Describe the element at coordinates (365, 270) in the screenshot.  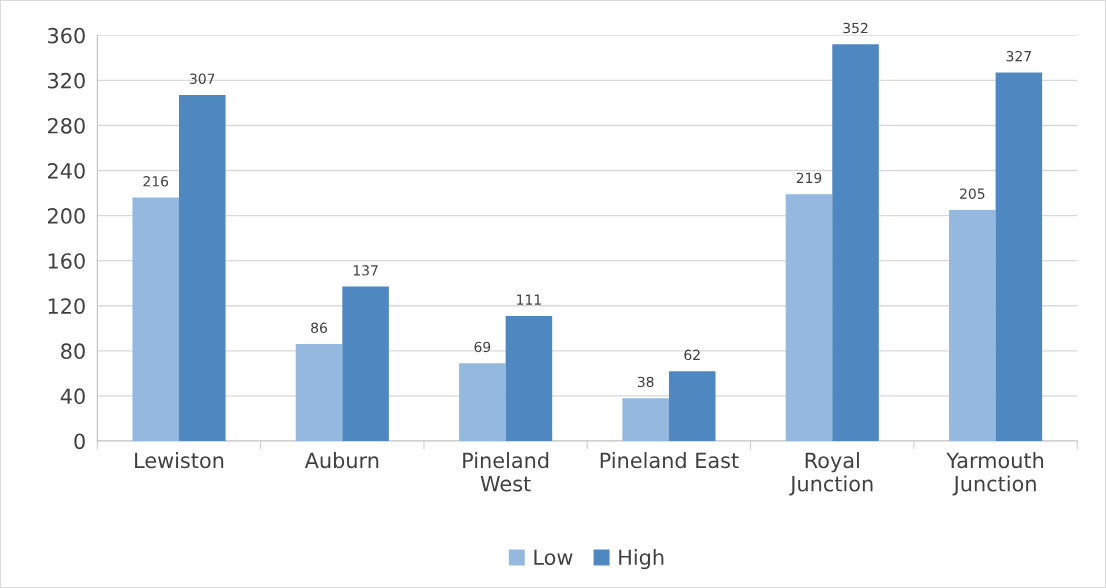
I see `data-label: 137` at that location.